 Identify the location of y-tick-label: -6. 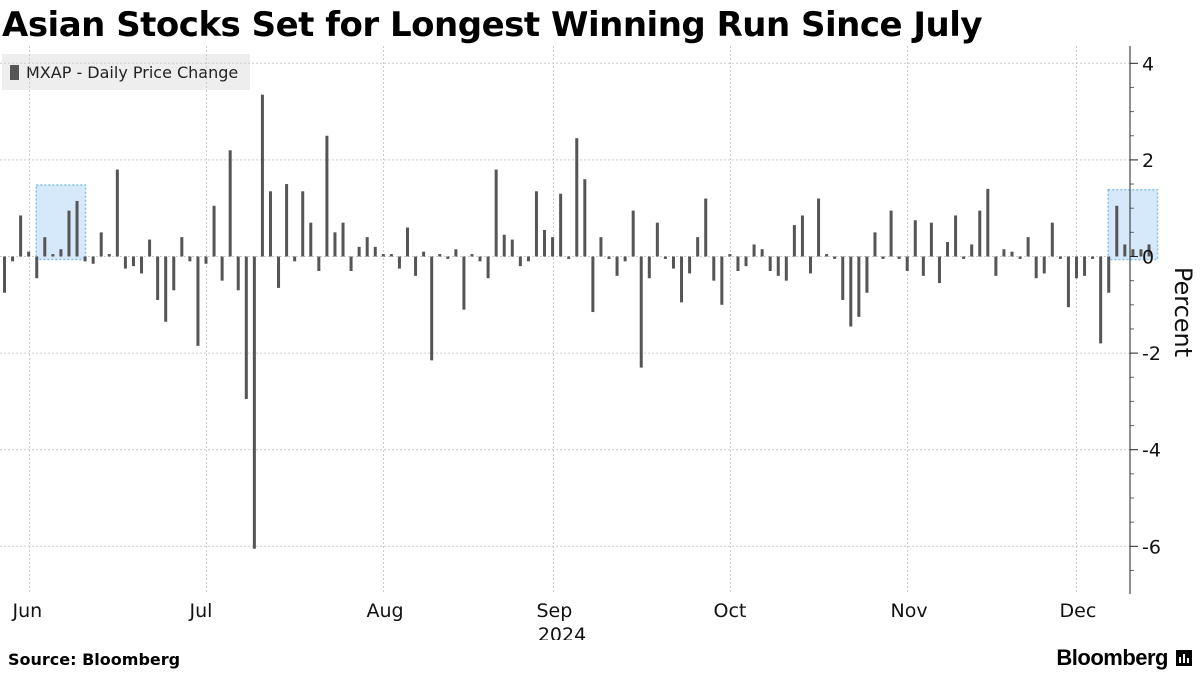
(1151, 547).